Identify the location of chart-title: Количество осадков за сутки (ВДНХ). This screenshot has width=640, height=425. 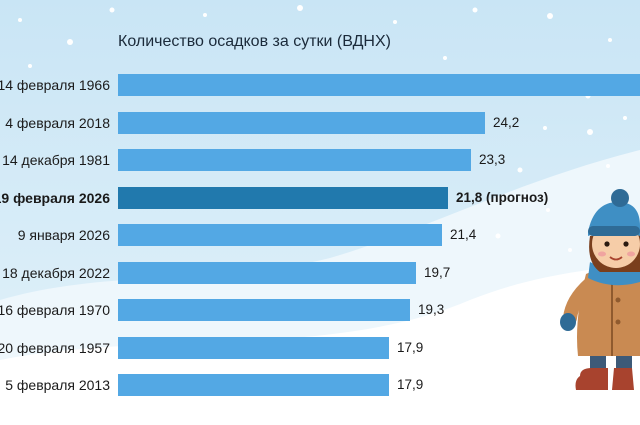
(254, 41).